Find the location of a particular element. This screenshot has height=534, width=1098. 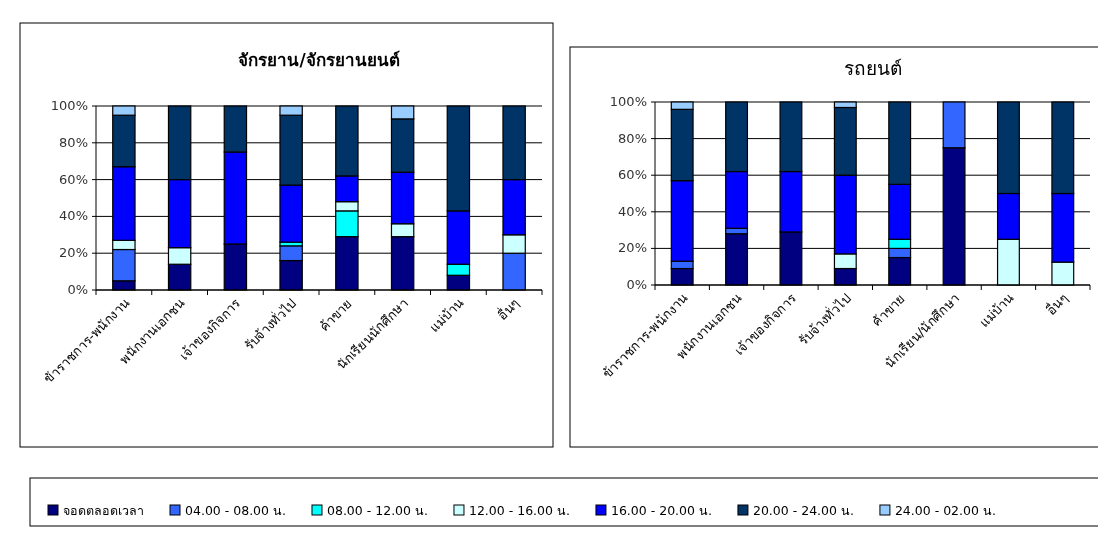

legend-label: 12.00 - 16.00 น. is located at coordinates (519, 510).